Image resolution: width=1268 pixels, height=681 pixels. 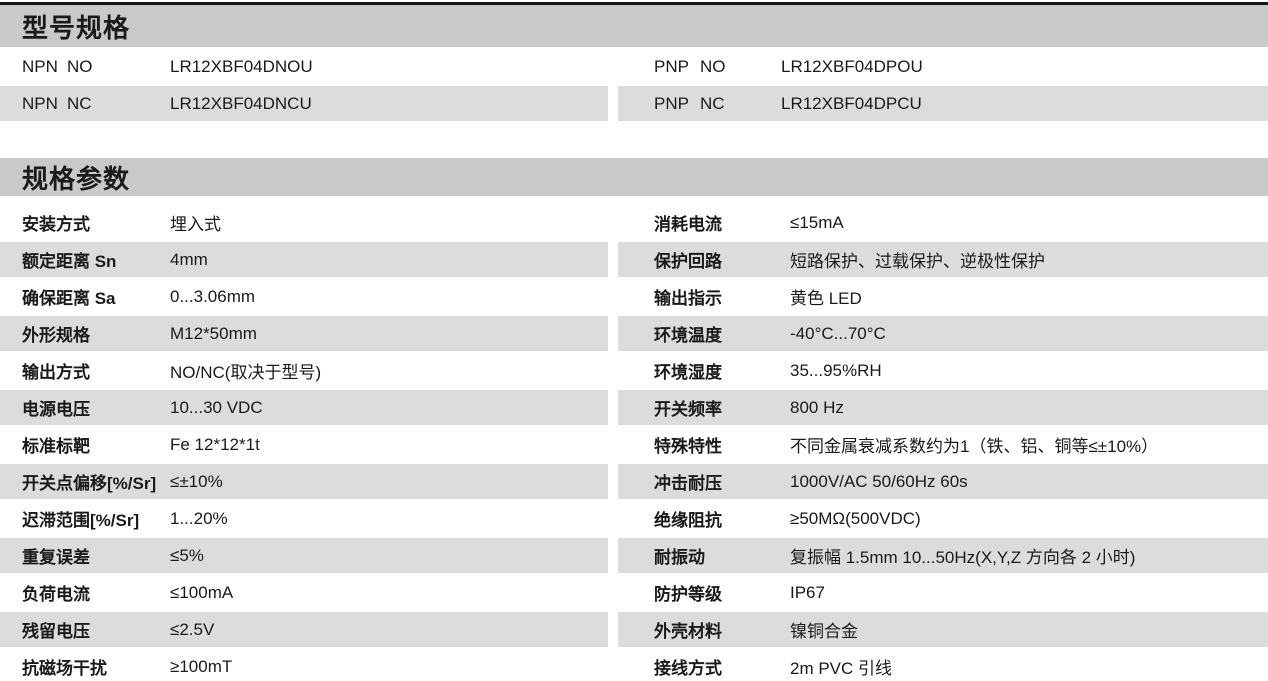 What do you see at coordinates (56, 335) in the screenshot?
I see `spec-label: 外形规格` at bounding box center [56, 335].